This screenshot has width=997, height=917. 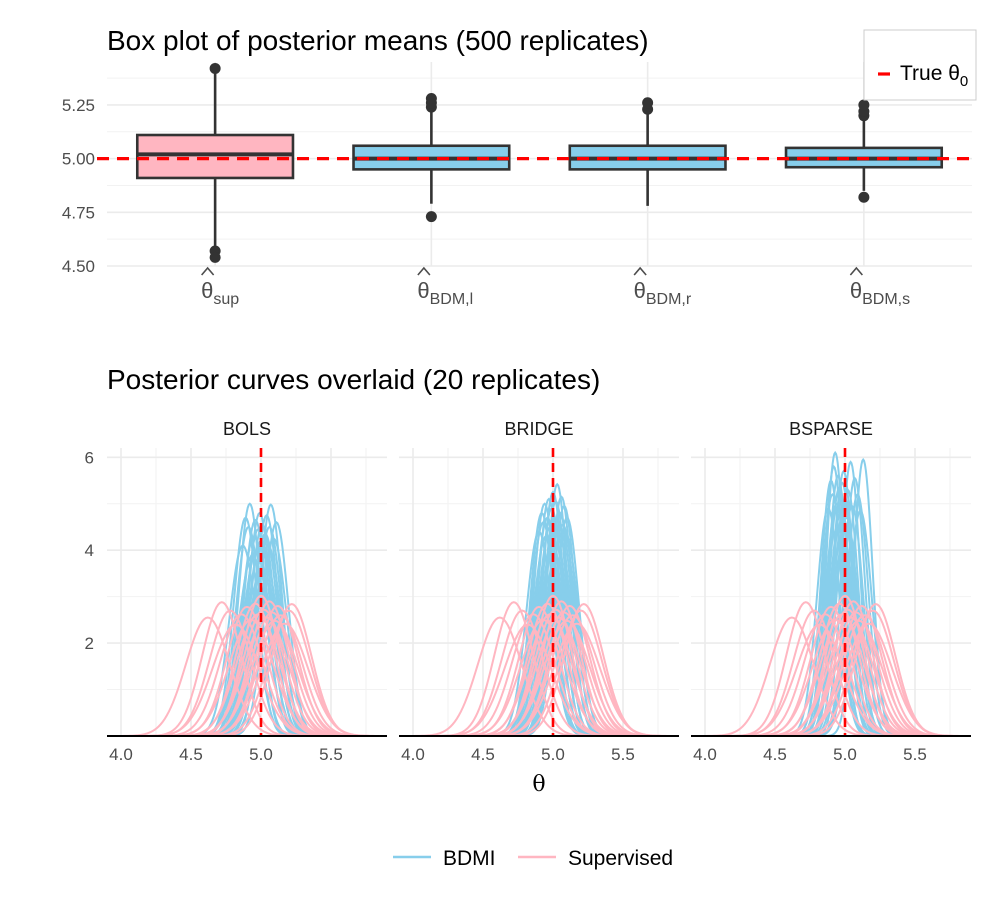 I want to click on true-theta-legend: True θ0, so click(x=920, y=65).